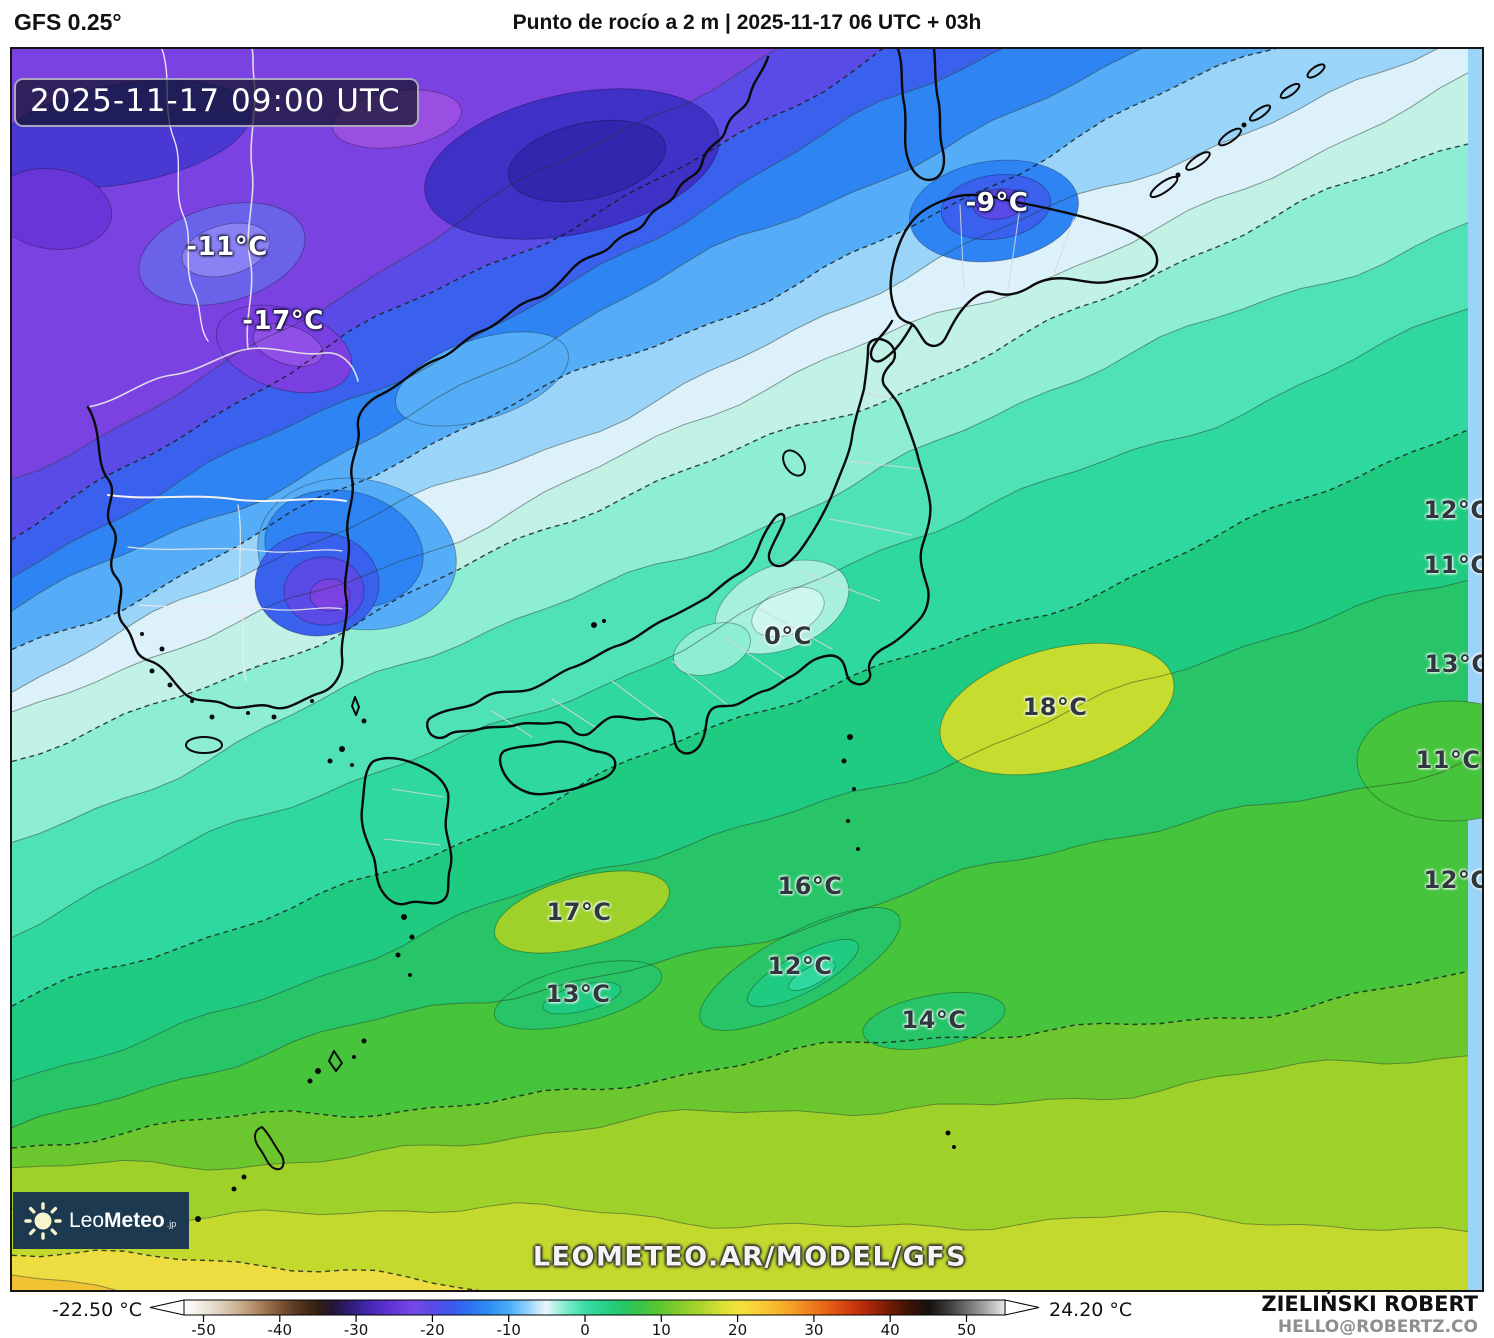 The height and width of the screenshot is (1338, 1494). Describe the element at coordinates (216, 102) in the screenshot. I see `timestamp-badge: 2025-11-17 09:00 UTC` at that location.